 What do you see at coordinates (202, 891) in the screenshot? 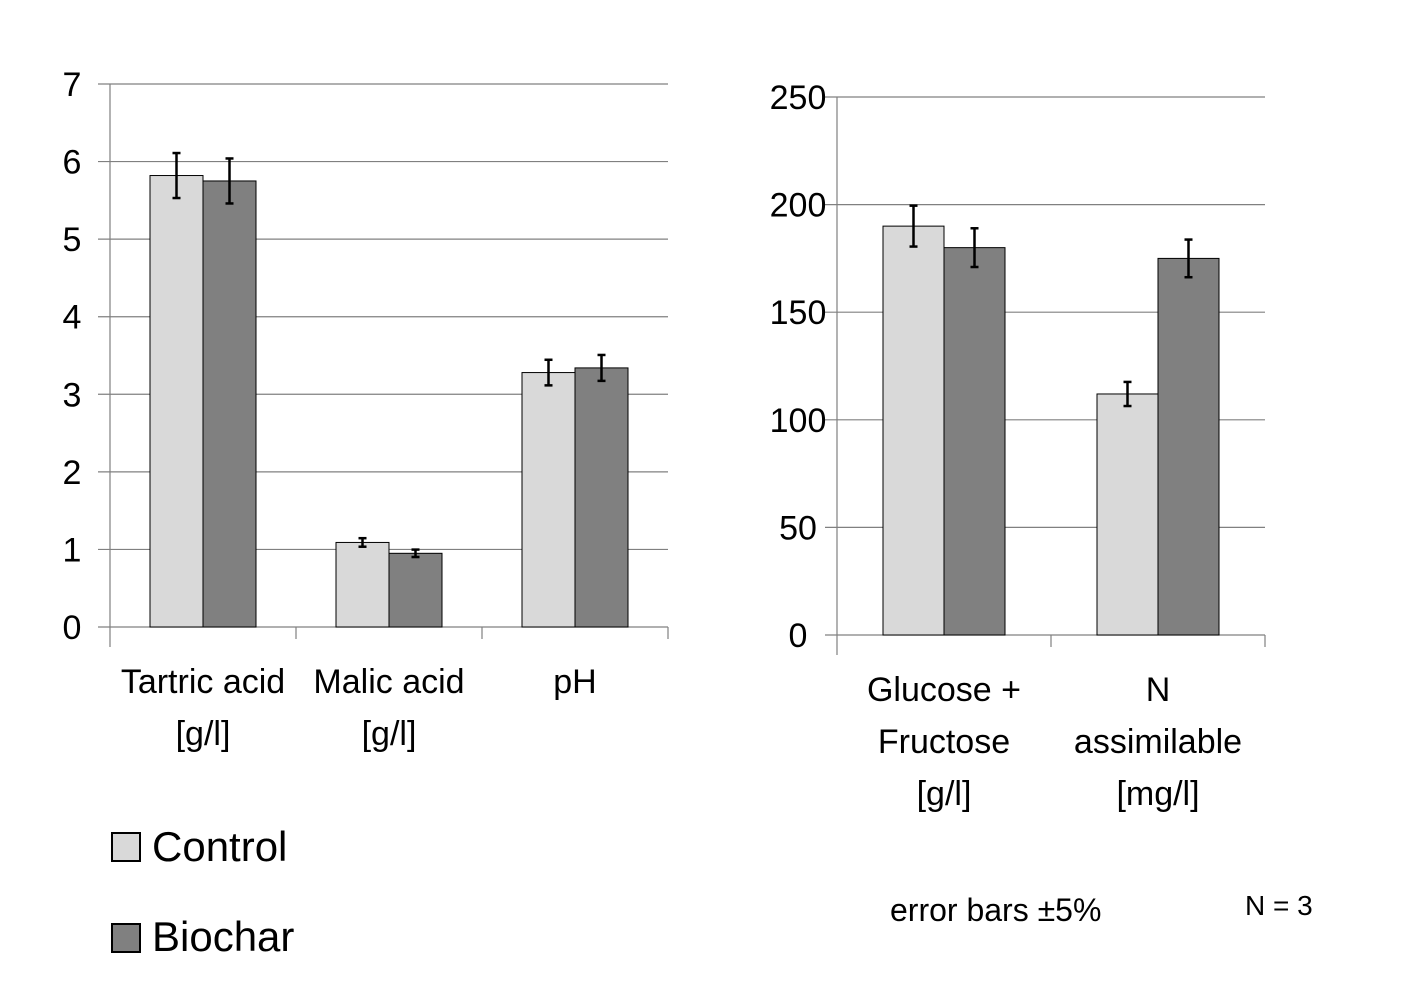
I see `legend: Control Biochar` at bounding box center [202, 891].